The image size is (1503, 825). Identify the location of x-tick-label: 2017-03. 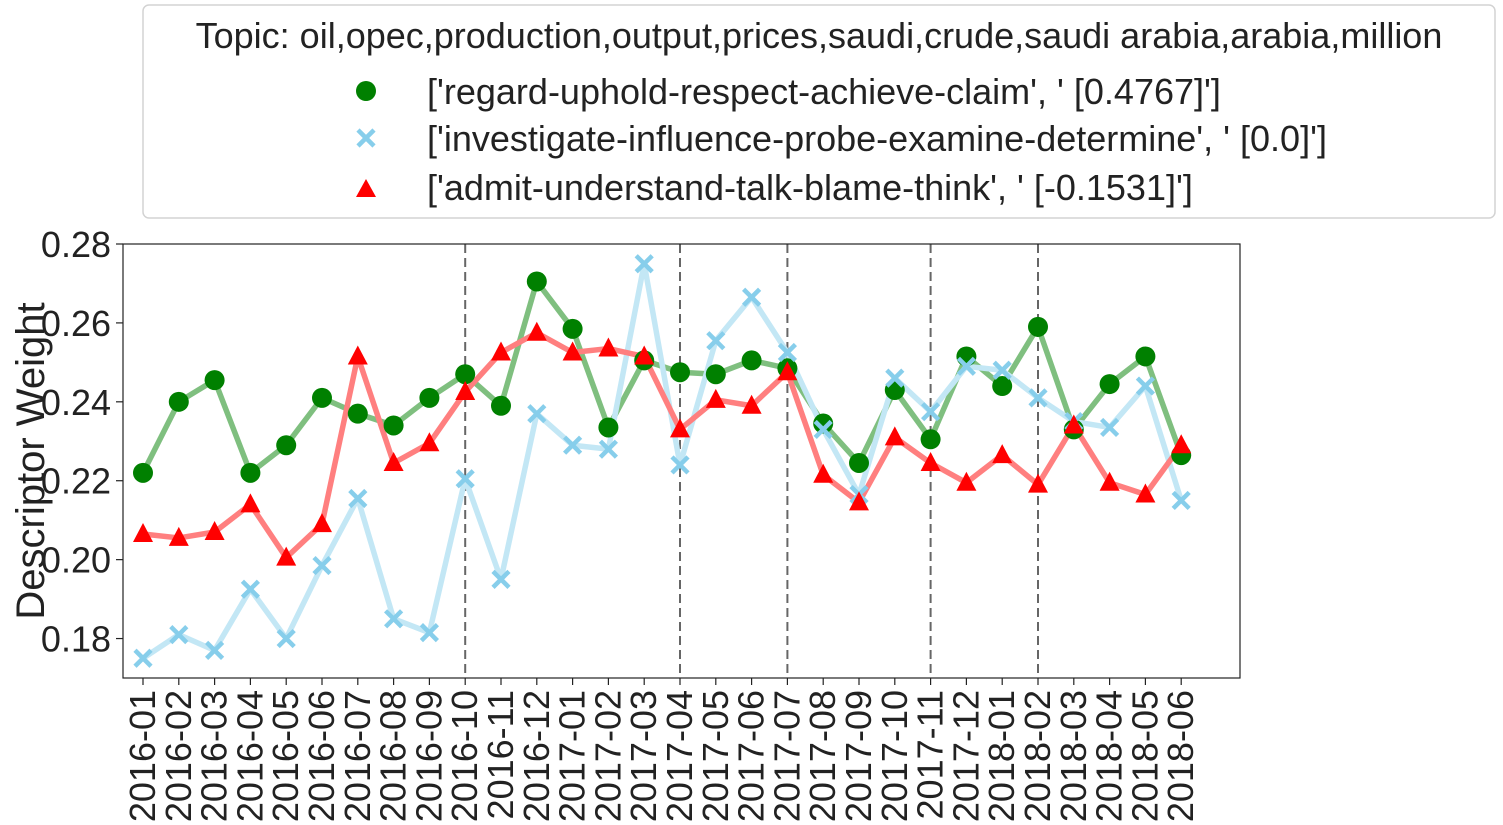
(643, 756).